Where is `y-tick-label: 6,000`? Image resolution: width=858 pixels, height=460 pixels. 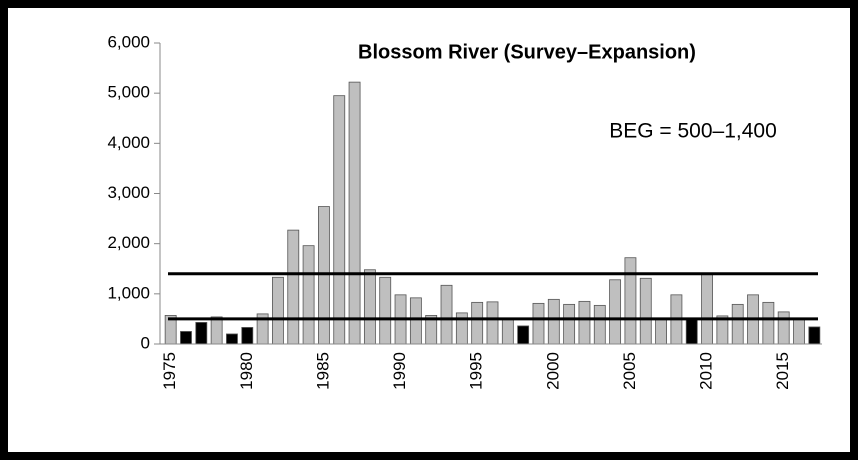
y-tick-label: 6,000 is located at coordinates (128, 41).